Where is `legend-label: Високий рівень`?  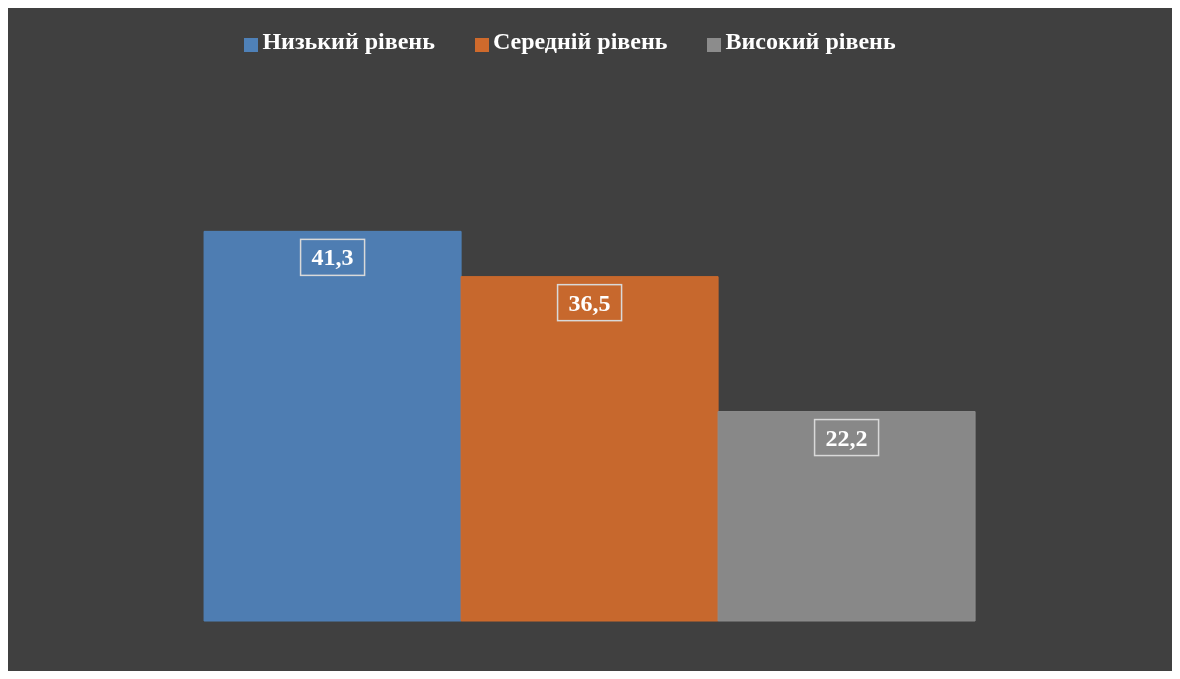
legend-label: Високий рівень is located at coordinates (810, 41).